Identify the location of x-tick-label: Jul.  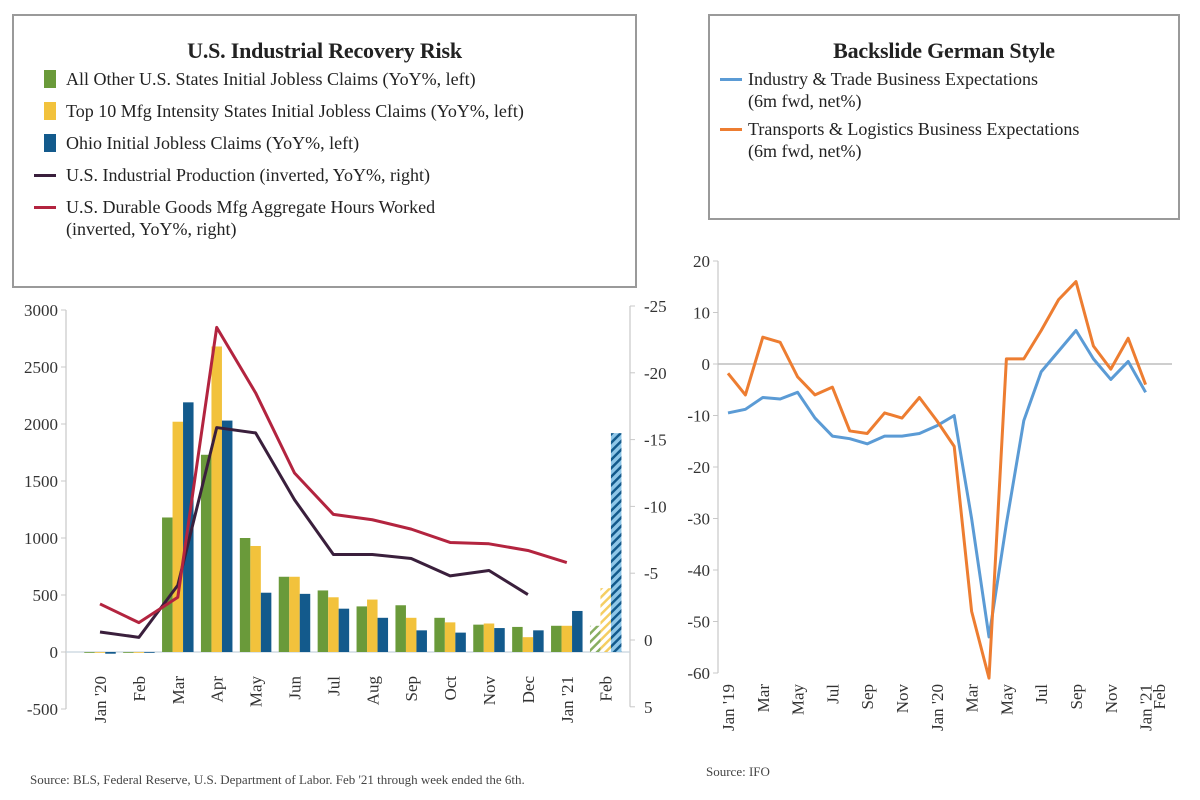
(832, 694).